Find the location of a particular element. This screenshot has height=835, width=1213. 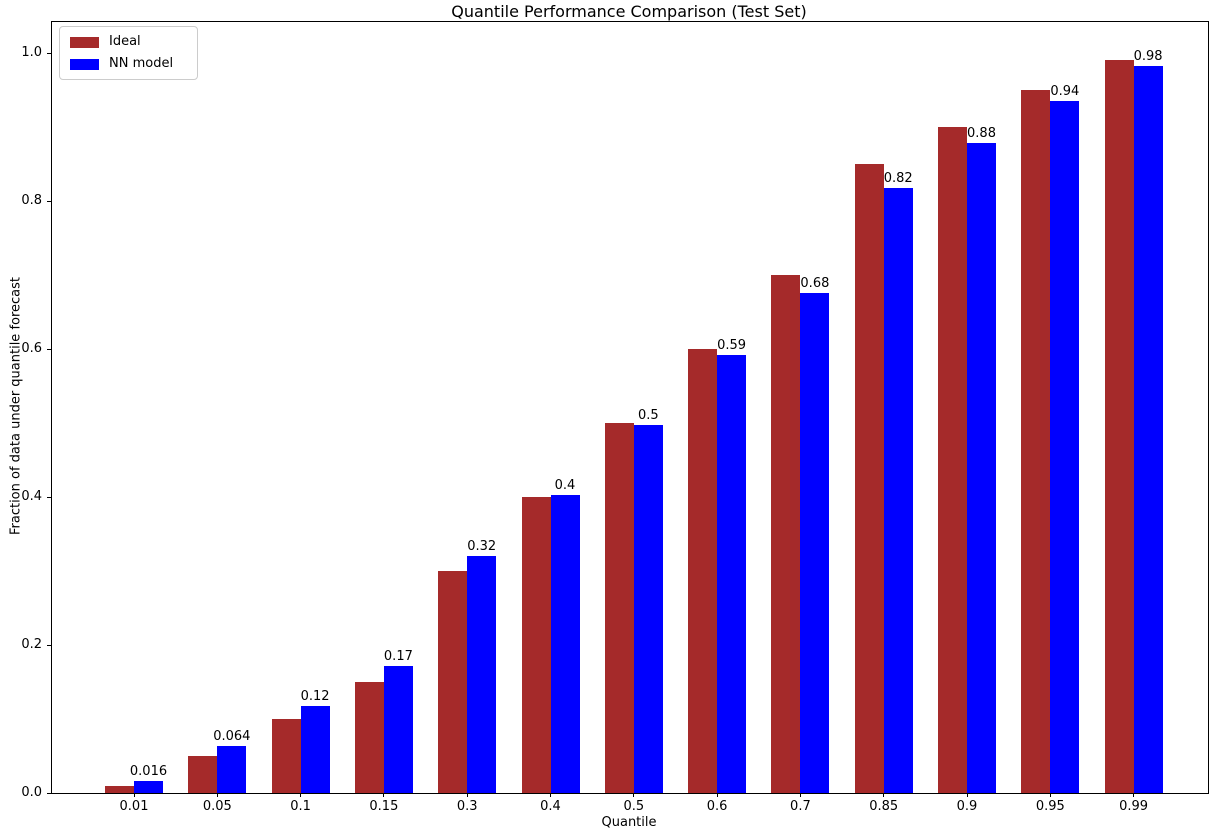

x-tick-label: 0.1 is located at coordinates (300, 806).